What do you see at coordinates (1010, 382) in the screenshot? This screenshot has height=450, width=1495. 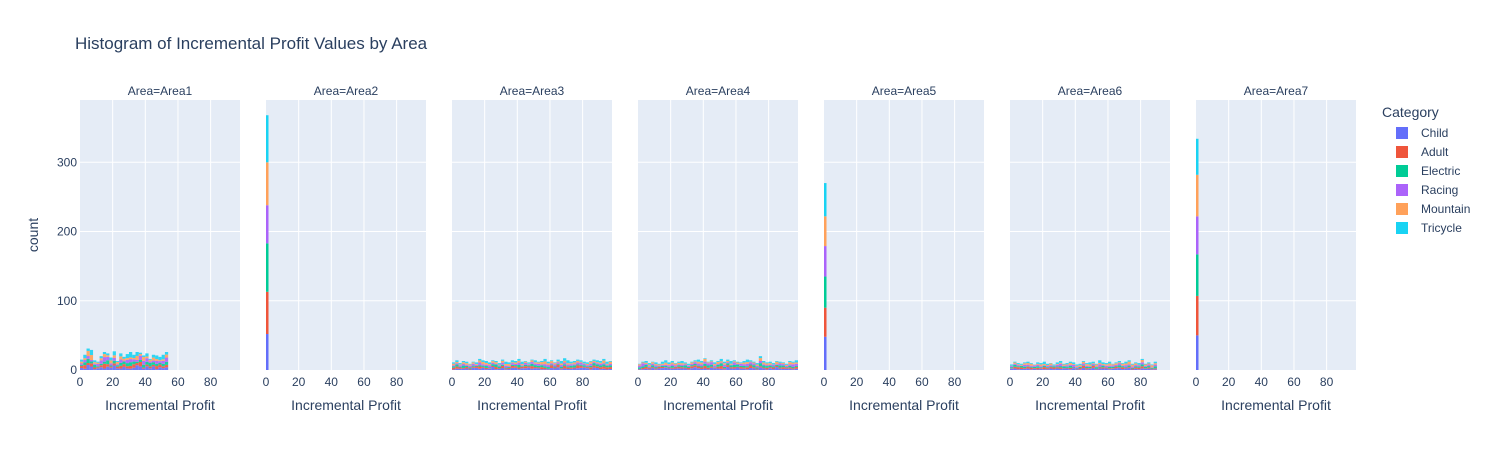 I see `x-tick-label: 0` at bounding box center [1010, 382].